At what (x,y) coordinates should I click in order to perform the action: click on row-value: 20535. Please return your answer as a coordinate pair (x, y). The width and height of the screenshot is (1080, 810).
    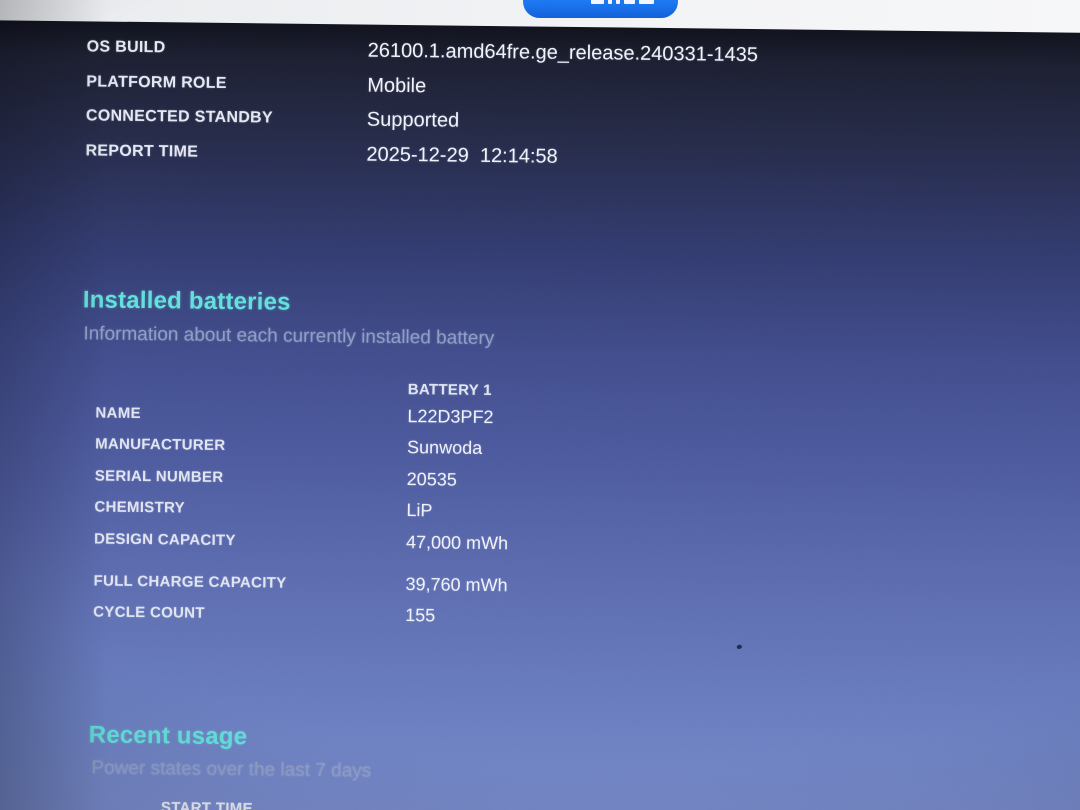
    Looking at the image, I should click on (431, 479).